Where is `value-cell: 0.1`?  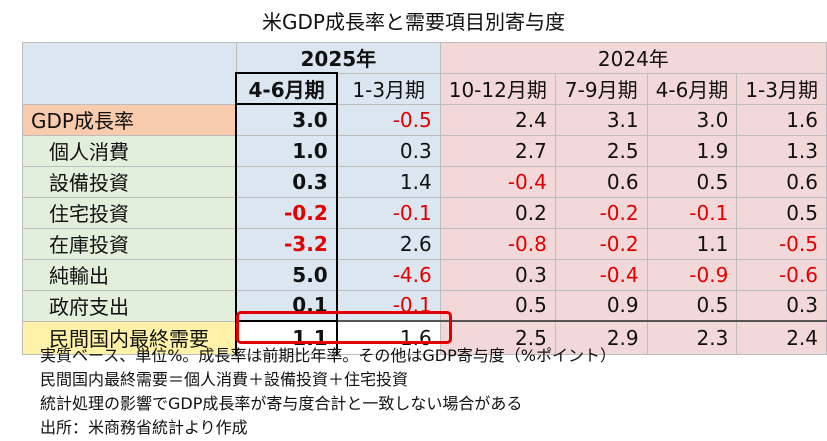
value-cell: 0.1 is located at coordinates (286, 305).